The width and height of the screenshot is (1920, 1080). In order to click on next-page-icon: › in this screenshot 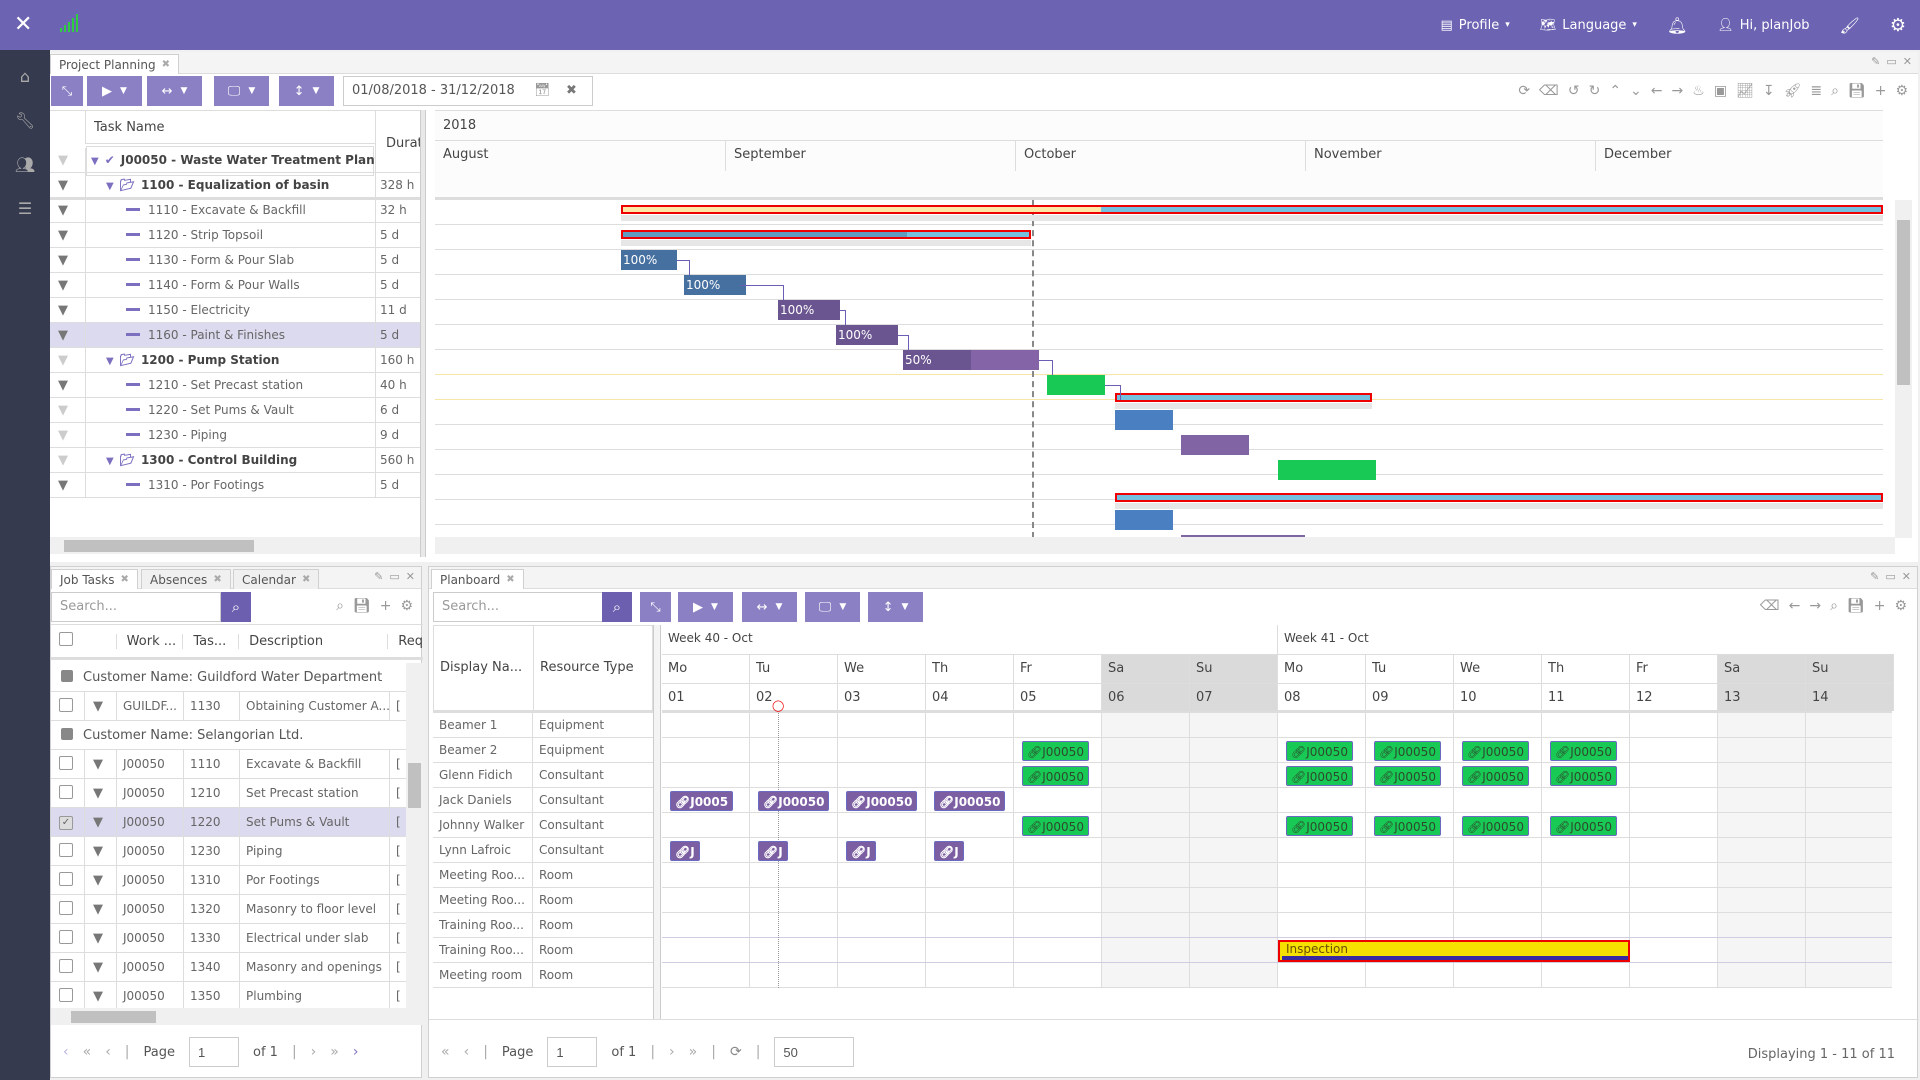, I will do `click(313, 1052)`.